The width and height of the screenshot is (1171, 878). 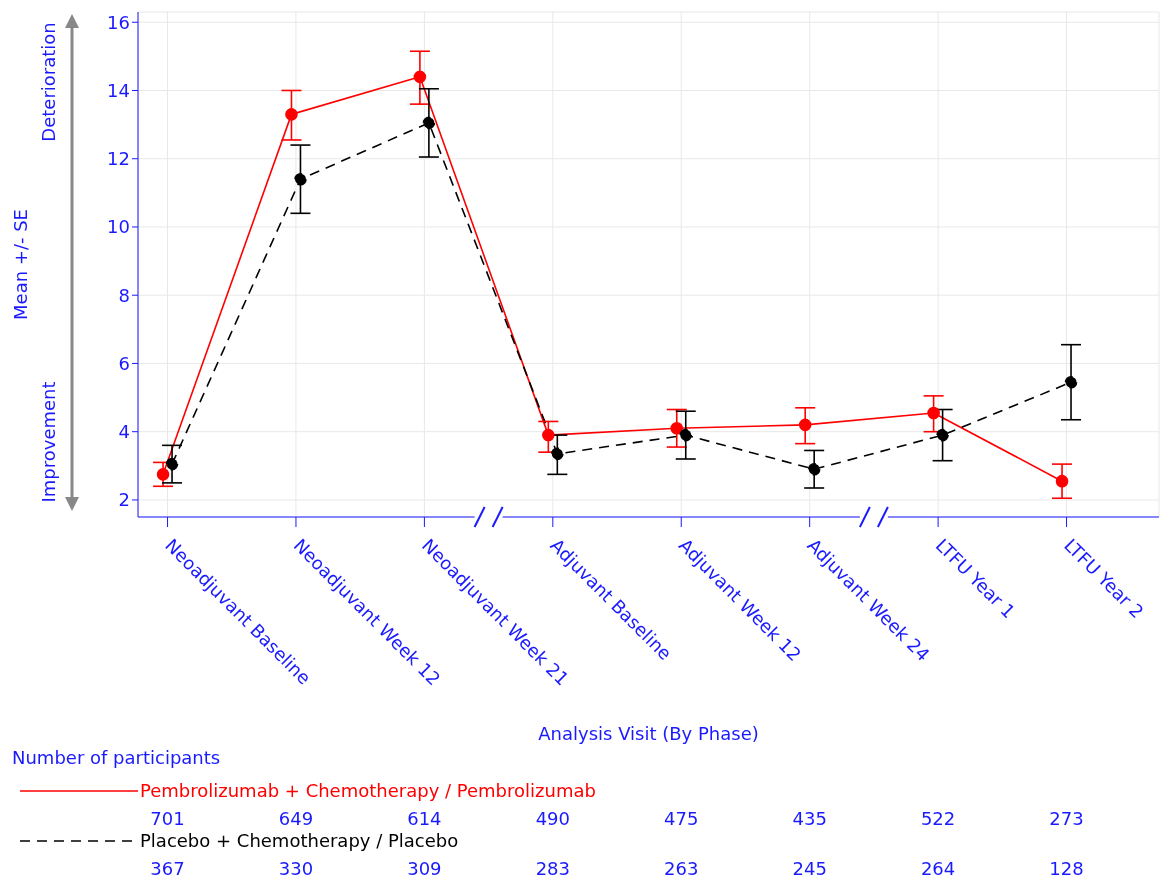 I want to click on y-tick-label: 16, so click(x=118, y=22).